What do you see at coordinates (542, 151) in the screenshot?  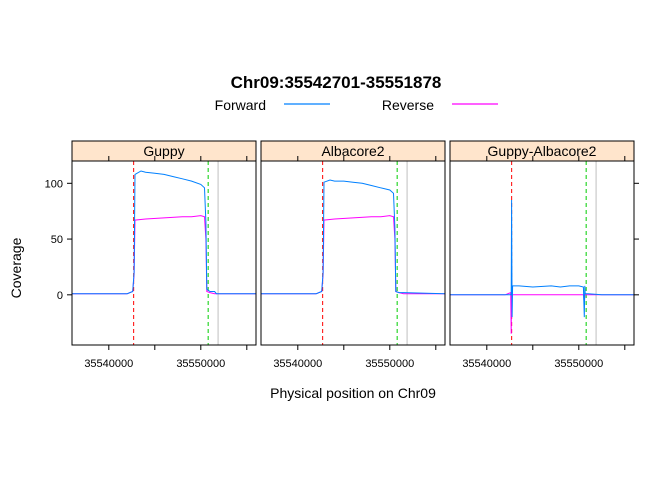 I see `panel-strip-label: Guppy-Albacore2` at bounding box center [542, 151].